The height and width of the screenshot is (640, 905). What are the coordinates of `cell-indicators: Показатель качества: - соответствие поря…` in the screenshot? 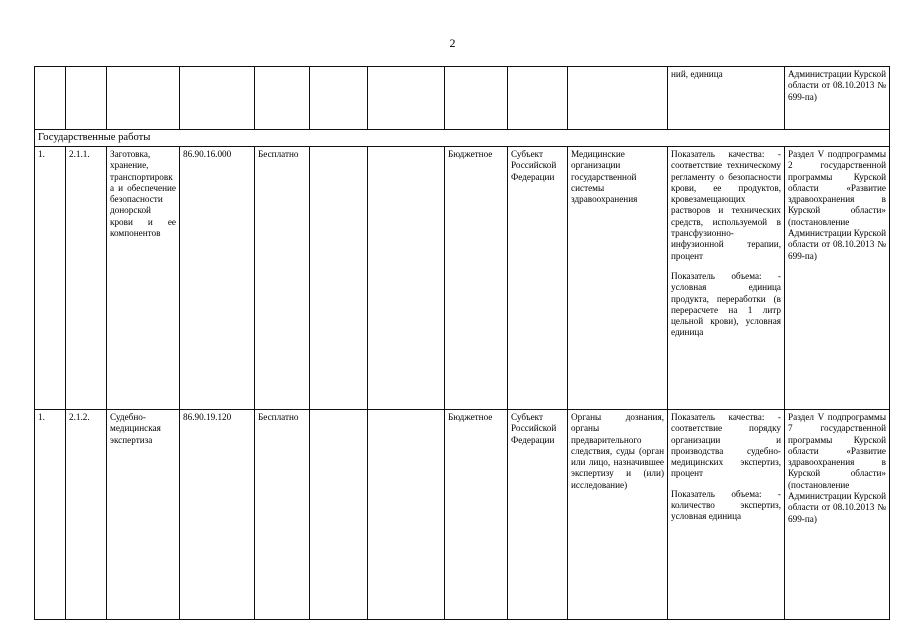 It's located at (726, 514).